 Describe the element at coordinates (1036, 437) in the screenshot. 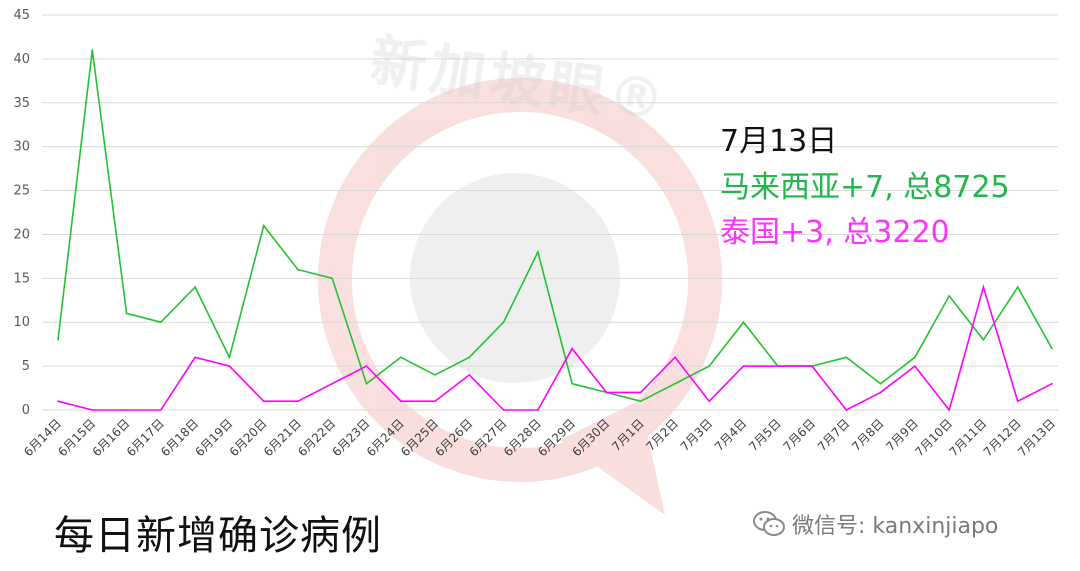

I see `x-tick-label: 7月13日` at that location.